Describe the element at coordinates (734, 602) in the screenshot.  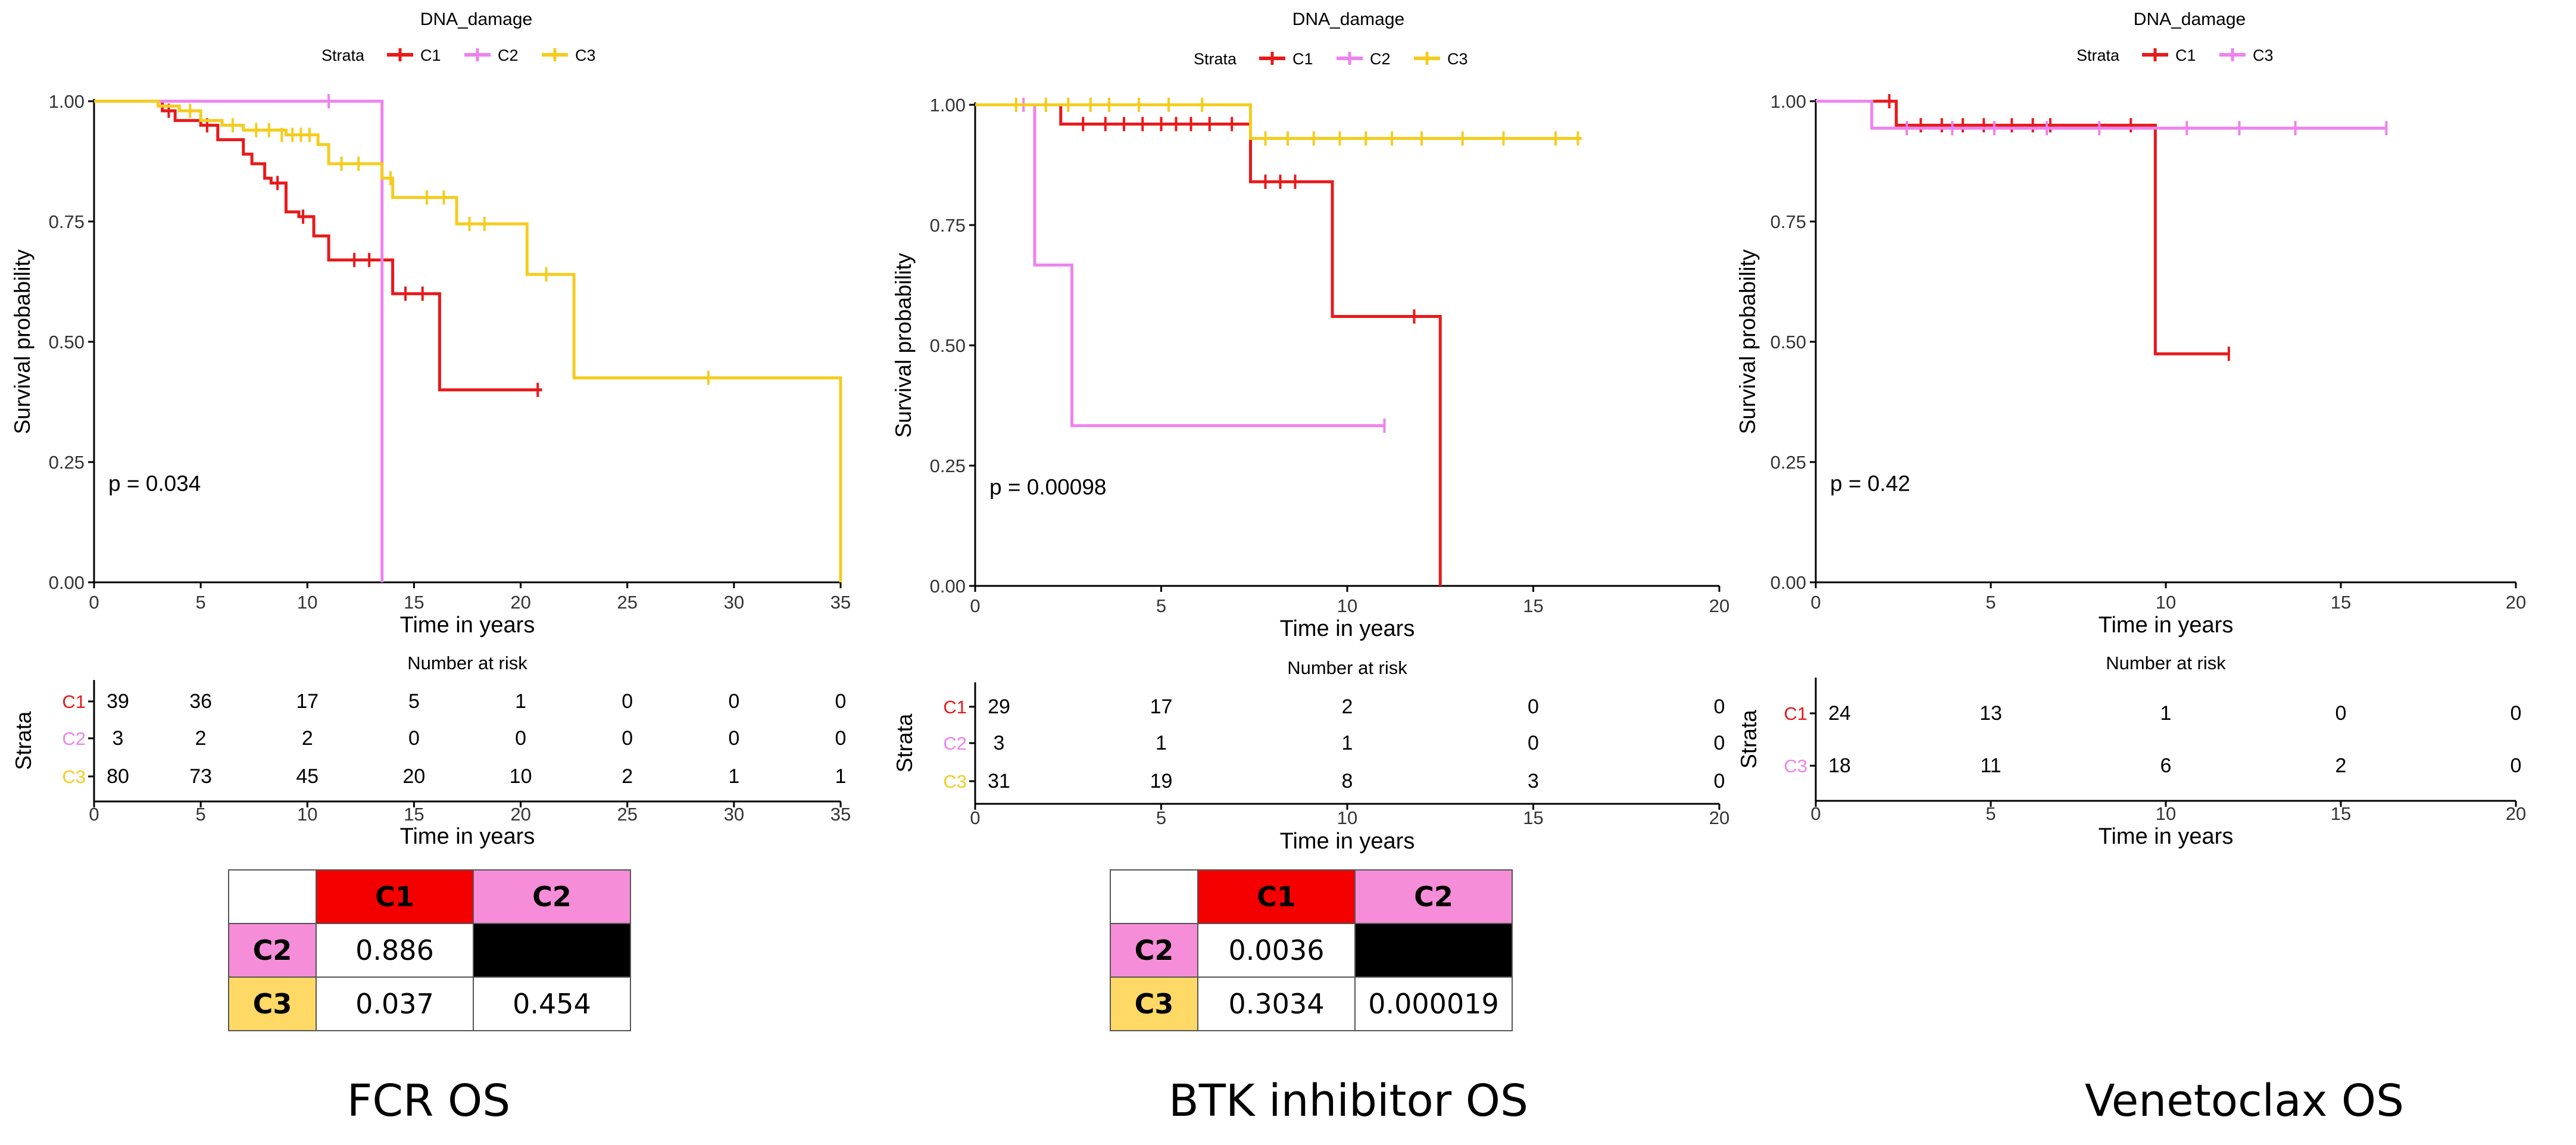
I see `x-tick-label: 30` at that location.